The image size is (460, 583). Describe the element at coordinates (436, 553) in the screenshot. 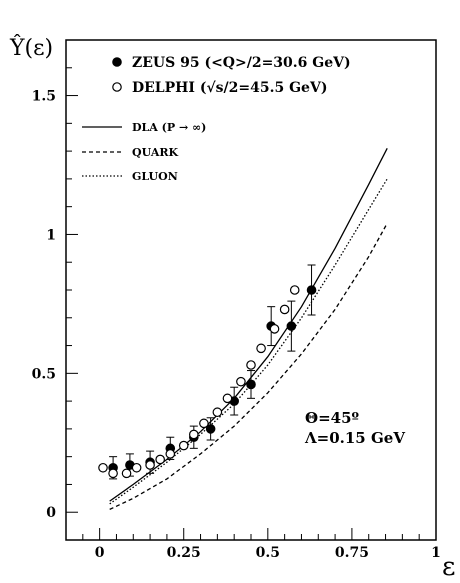

I see `x-tick-label: 1` at that location.